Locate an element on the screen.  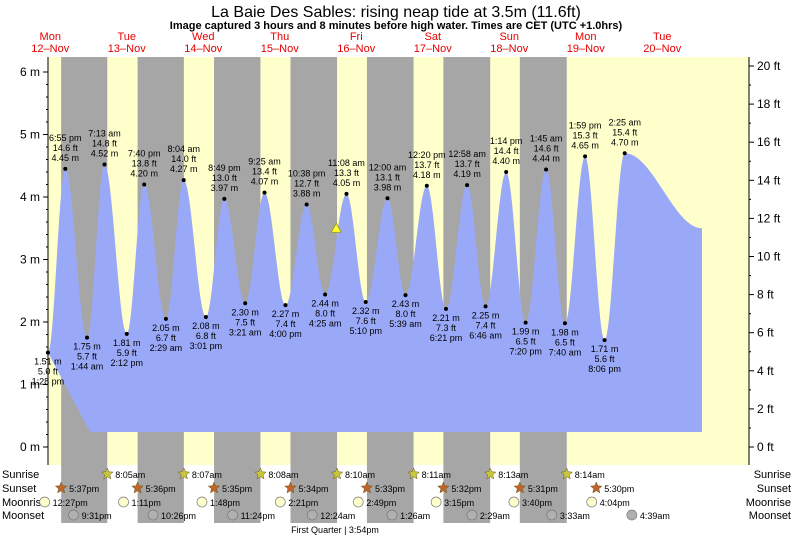
low-tide-label: 1.98 m is located at coordinates (565, 332).